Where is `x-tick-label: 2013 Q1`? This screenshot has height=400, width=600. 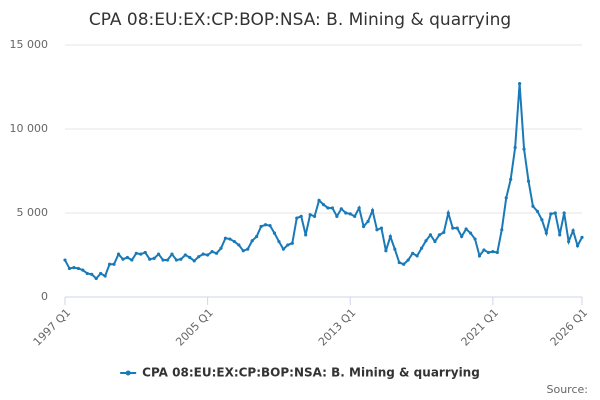
x-tick-label: 2013 Q1 is located at coordinates (337, 327).